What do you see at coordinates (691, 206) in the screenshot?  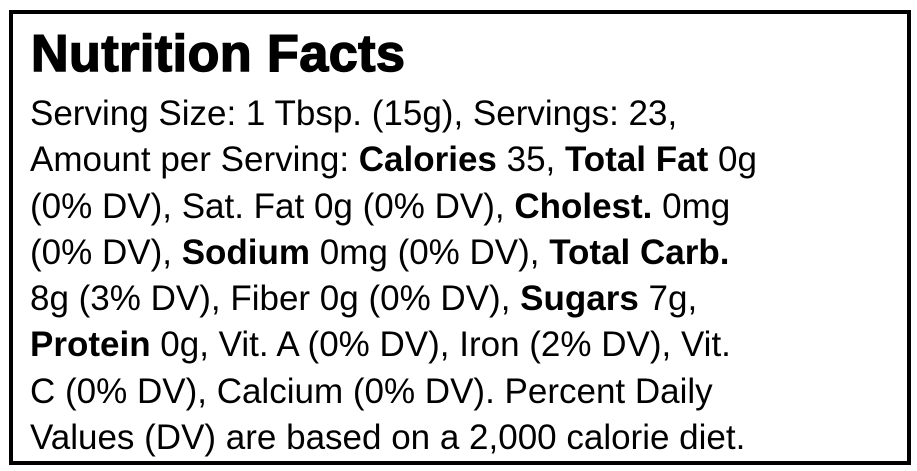 I see `text: 0mg` at bounding box center [691, 206].